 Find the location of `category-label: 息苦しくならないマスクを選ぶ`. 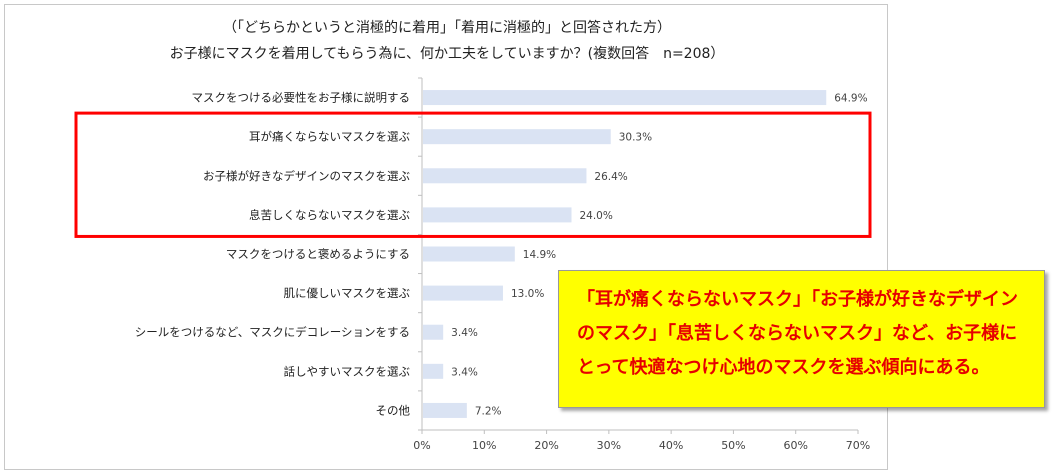

category-label: 息苦しくならないマスクを選ぶ is located at coordinates (329, 215).